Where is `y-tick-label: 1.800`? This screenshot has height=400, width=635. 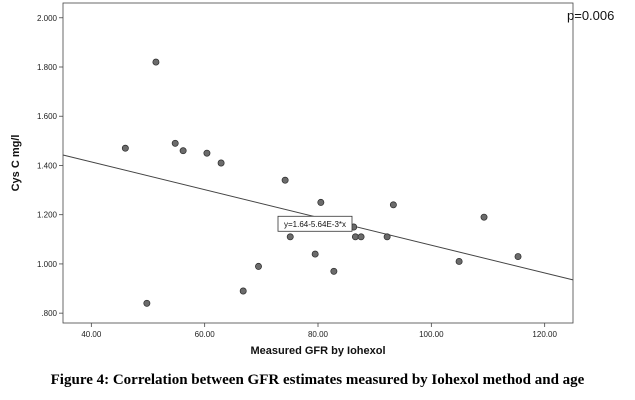
y-tick-label: 1.800 is located at coordinates (47, 67).